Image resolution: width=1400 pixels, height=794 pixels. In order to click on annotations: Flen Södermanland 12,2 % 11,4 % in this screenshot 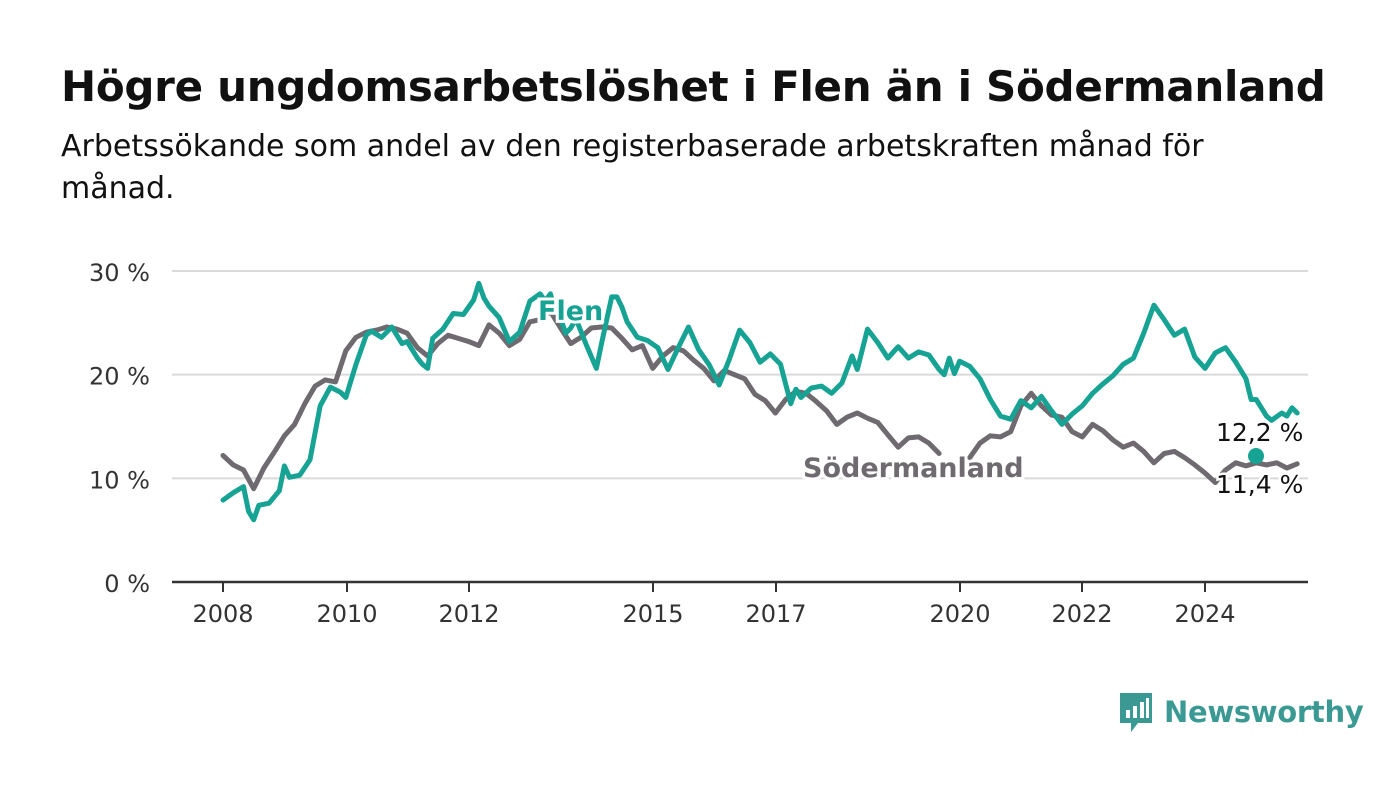, I will do `click(920, 397)`.